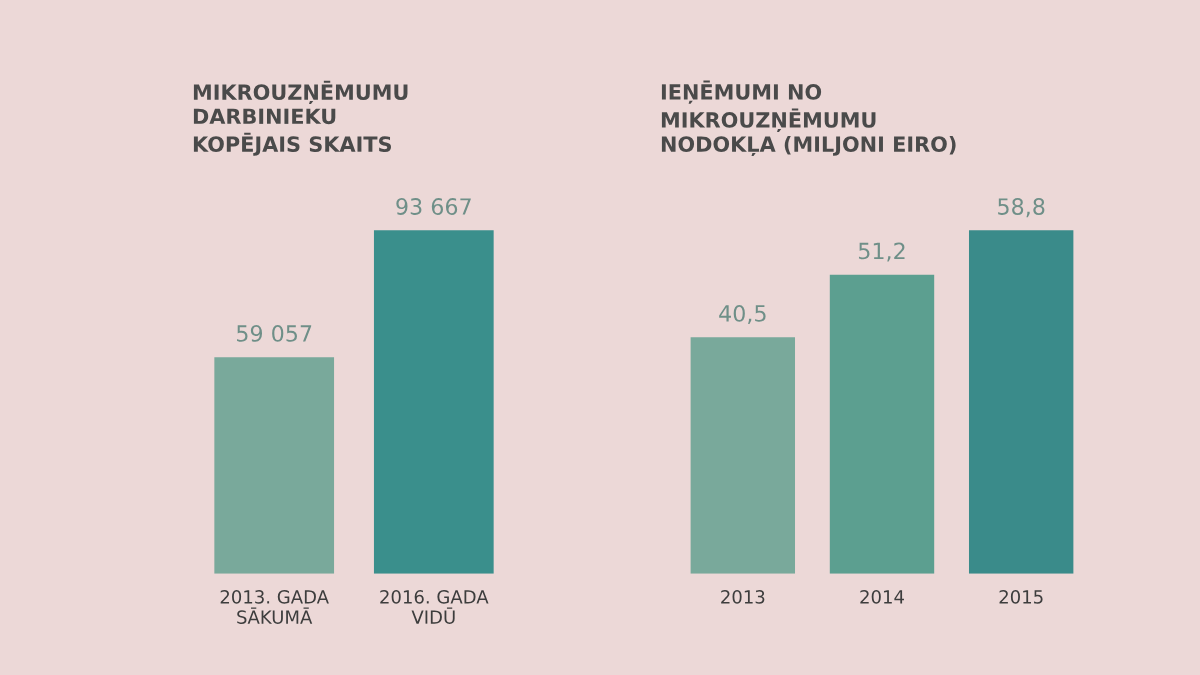 This screenshot has width=1200, height=675. What do you see at coordinates (808, 118) in the screenshot?
I see `chart-title: IEŅĒMUMI NO MIKROUZŅĒMUMU NODOKĻA (MILJONI EIRO)` at bounding box center [808, 118].